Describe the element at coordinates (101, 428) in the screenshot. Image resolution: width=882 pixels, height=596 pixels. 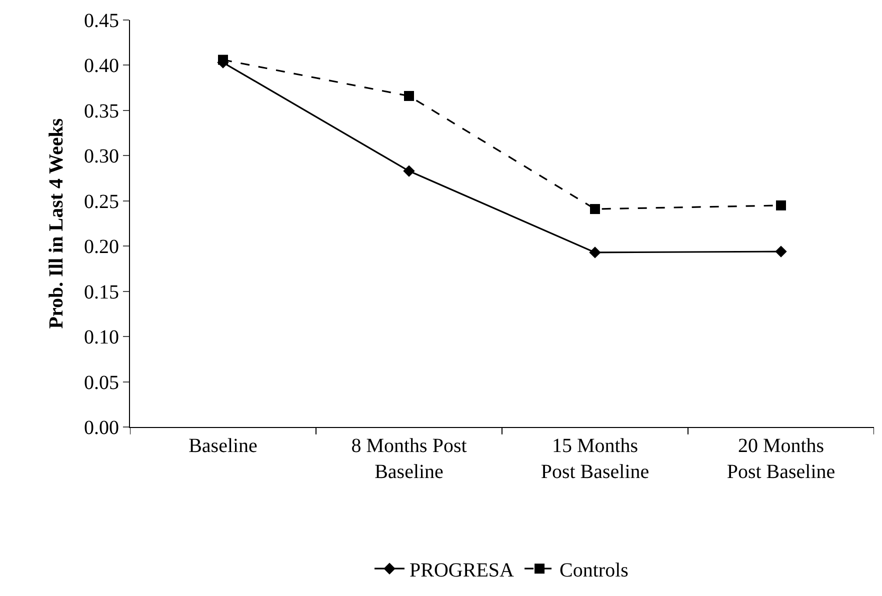
I see `y-tick-label: 0.00` at that location.